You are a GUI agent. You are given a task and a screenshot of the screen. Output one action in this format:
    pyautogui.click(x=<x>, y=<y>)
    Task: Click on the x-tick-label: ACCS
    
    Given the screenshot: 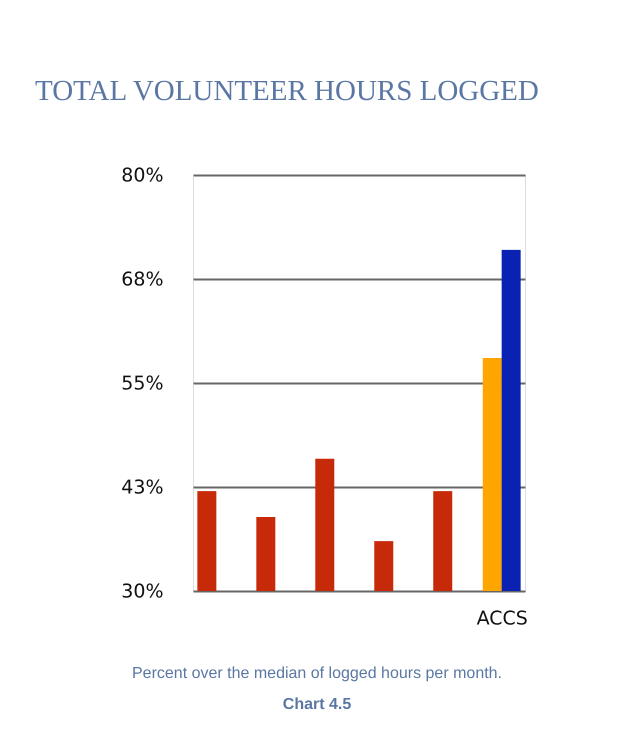 What is the action you would take?
    pyautogui.click(x=502, y=619)
    